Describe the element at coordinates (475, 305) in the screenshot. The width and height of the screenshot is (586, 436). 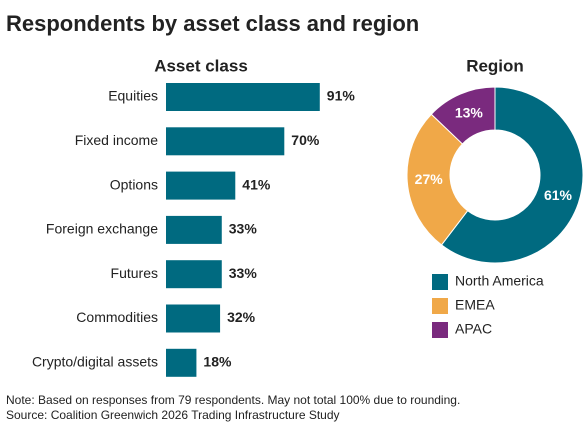
I see `legend-label: EMEA` at that location.